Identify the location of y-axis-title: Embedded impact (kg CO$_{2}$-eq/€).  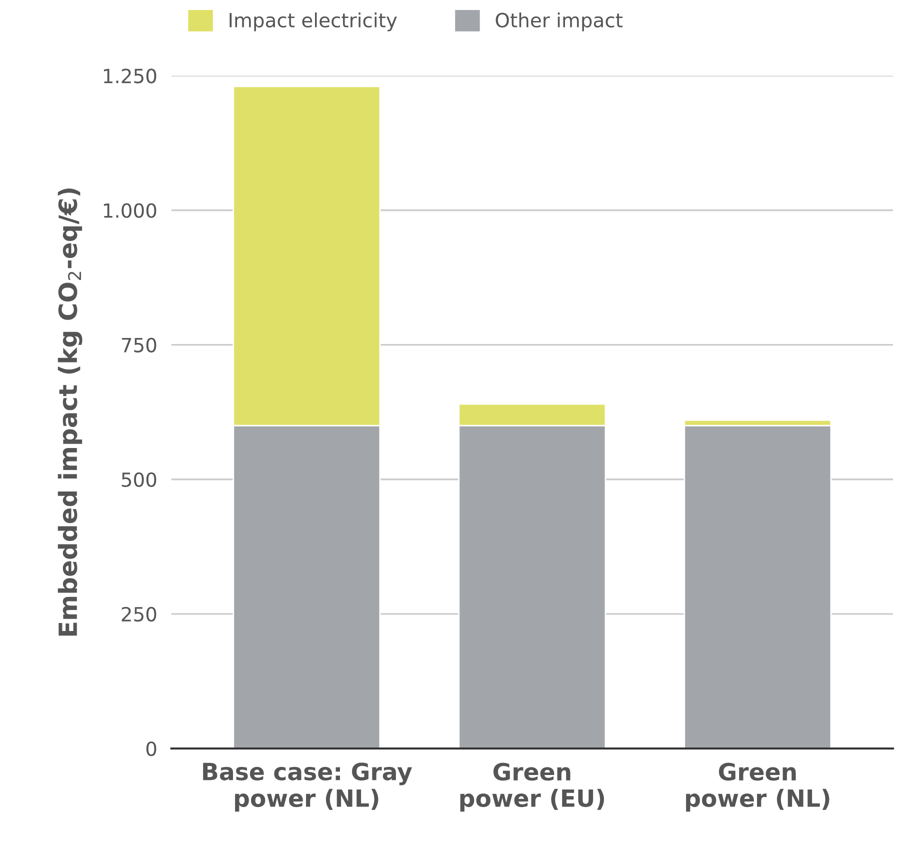
(70, 412).